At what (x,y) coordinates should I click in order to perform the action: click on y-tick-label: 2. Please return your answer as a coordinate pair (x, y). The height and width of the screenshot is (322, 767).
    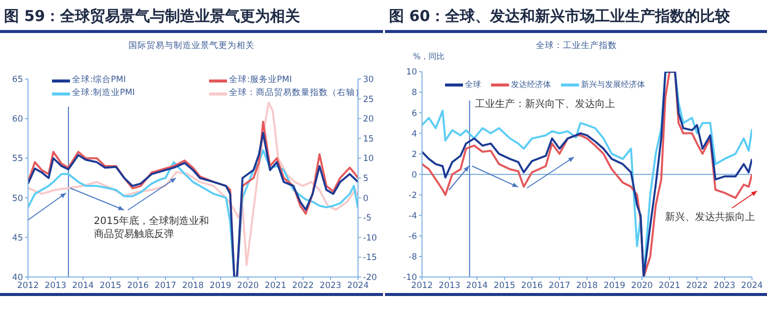
    Looking at the image, I should click on (414, 155).